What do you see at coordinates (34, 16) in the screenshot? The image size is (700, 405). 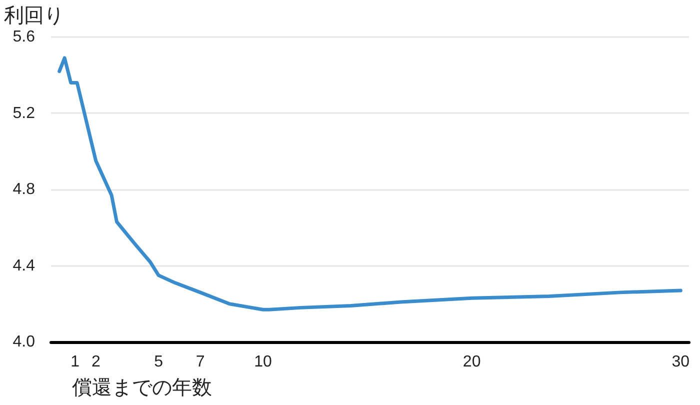 I see `y-axis-title: 利回り` at bounding box center [34, 16].